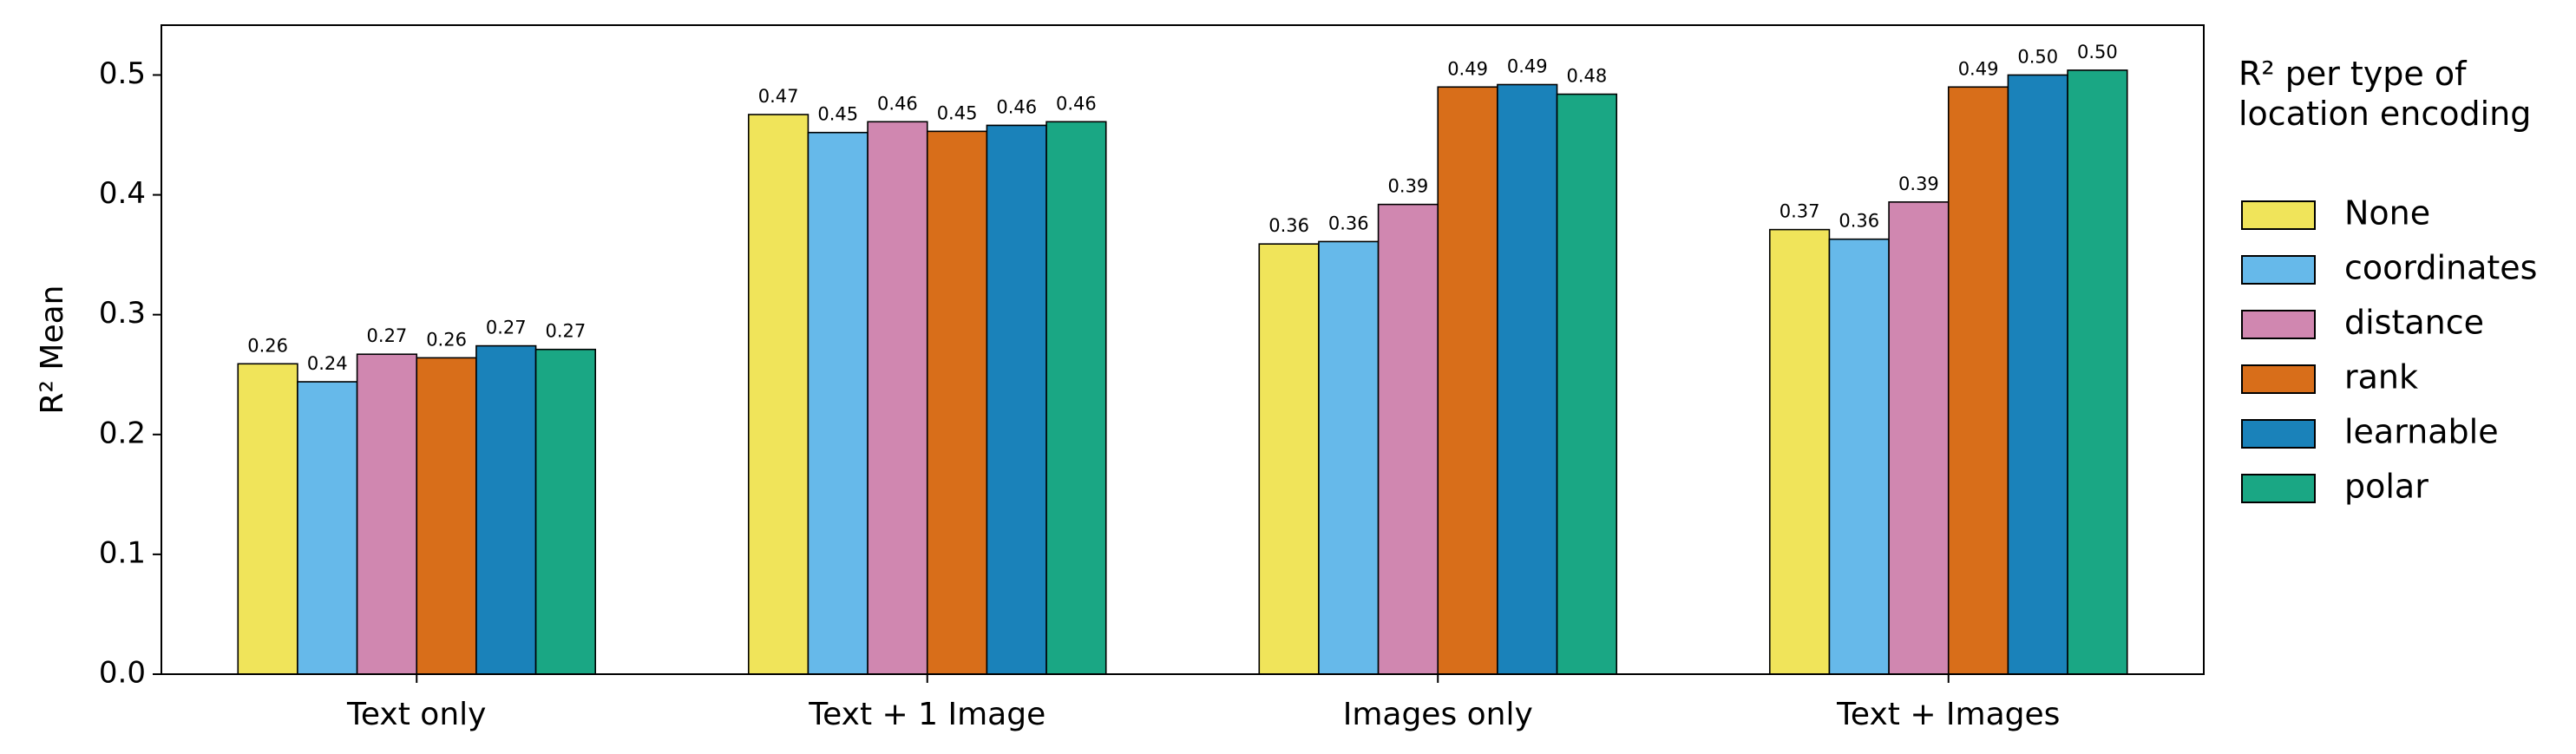 The image size is (2576, 754). Describe the element at coordinates (52, 350) in the screenshot. I see `y-axis-label: R² Mean` at that location.